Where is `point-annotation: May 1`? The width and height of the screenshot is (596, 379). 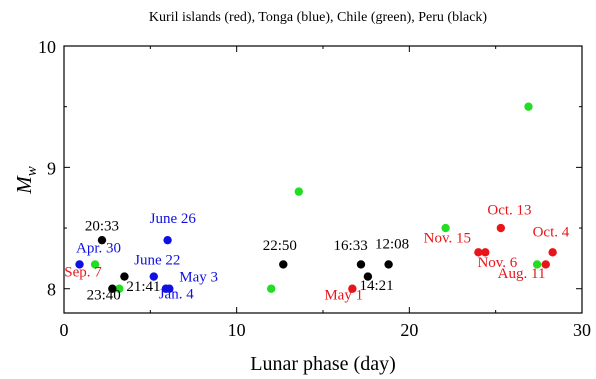
point-annotation: May 1 is located at coordinates (343, 296).